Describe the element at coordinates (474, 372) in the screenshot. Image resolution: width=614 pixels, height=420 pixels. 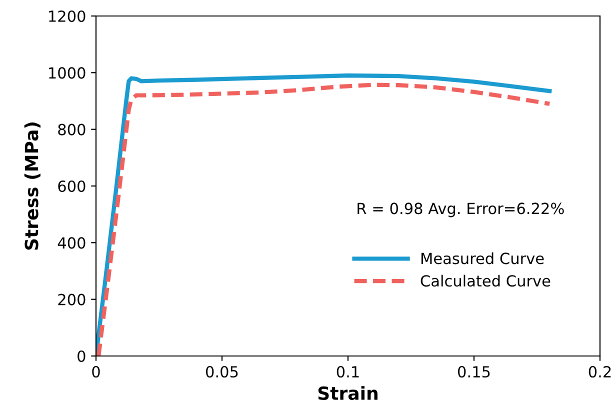
I see `x-tick-label: 0.15` at that location.